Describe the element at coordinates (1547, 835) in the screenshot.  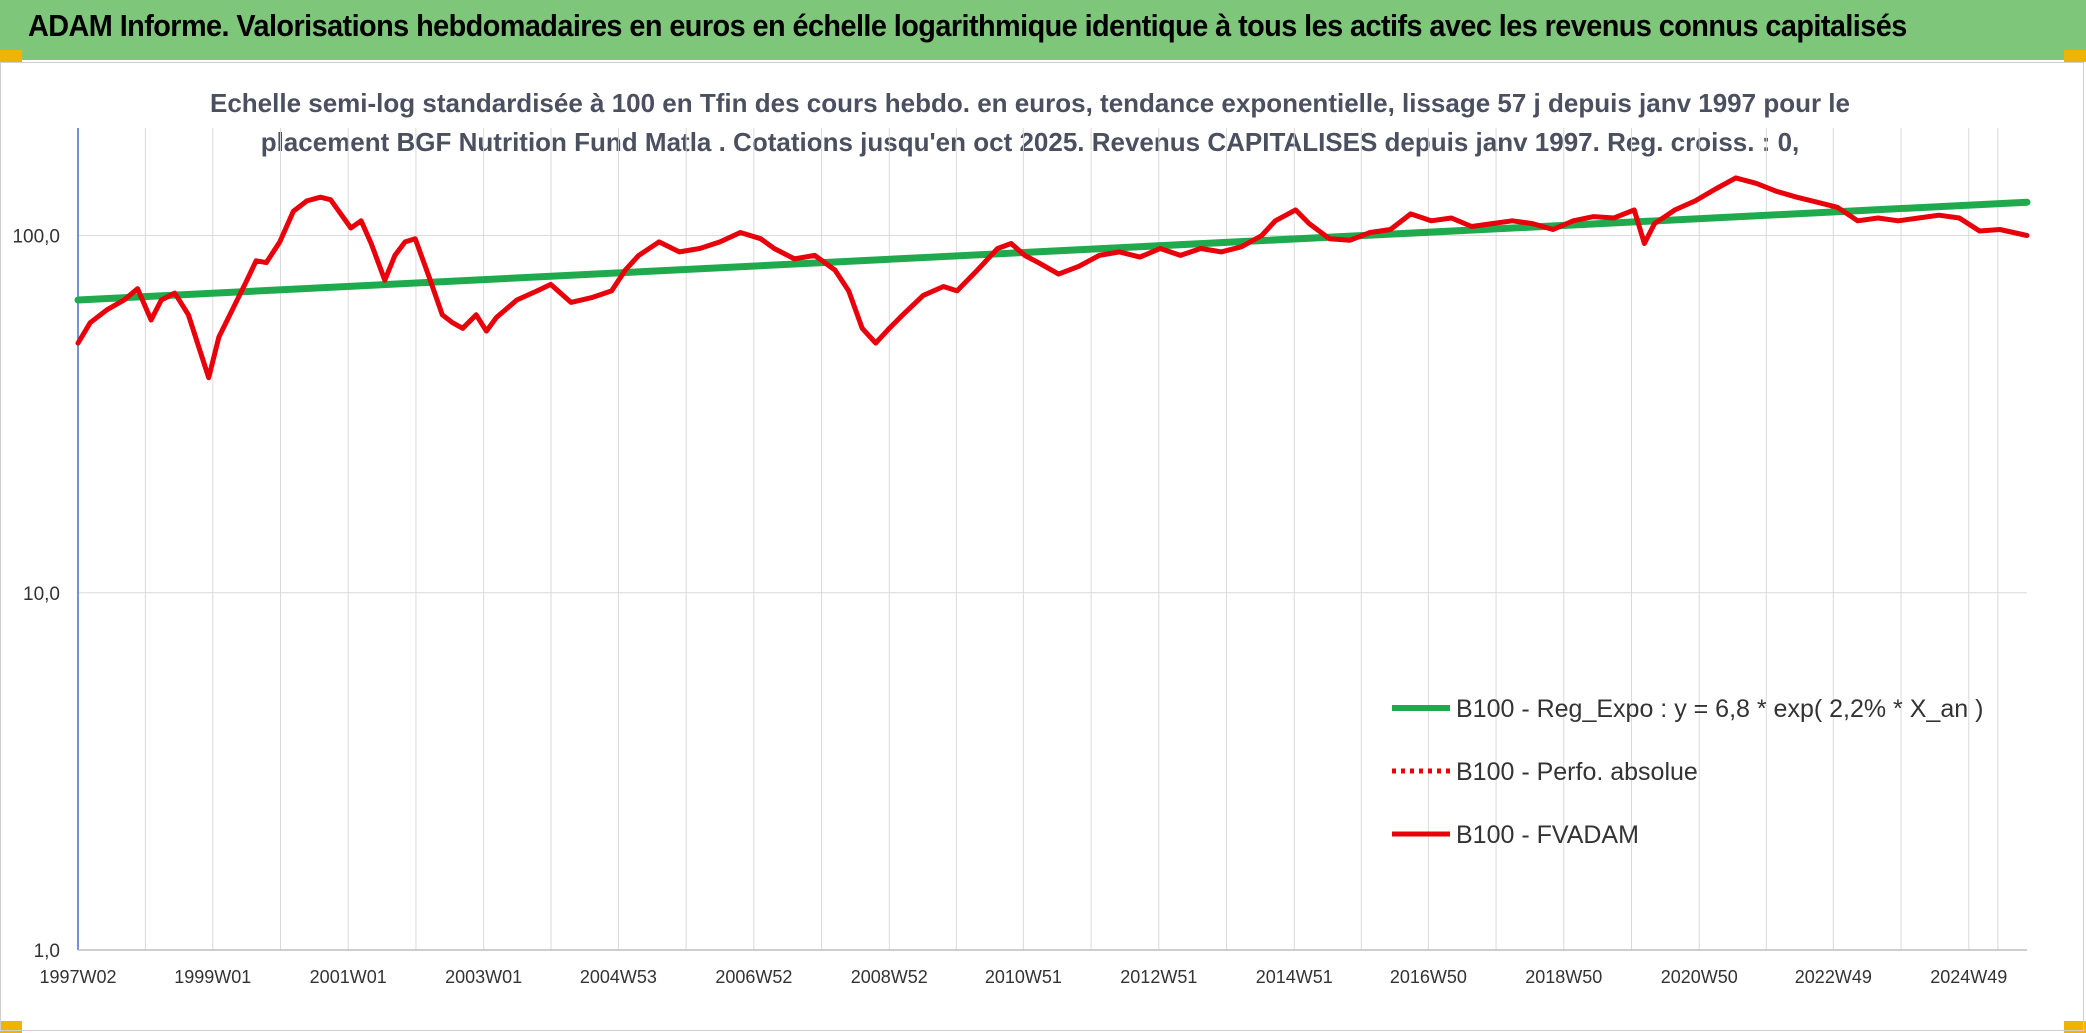
I see `legend-label: B100 - FVADAM` at that location.